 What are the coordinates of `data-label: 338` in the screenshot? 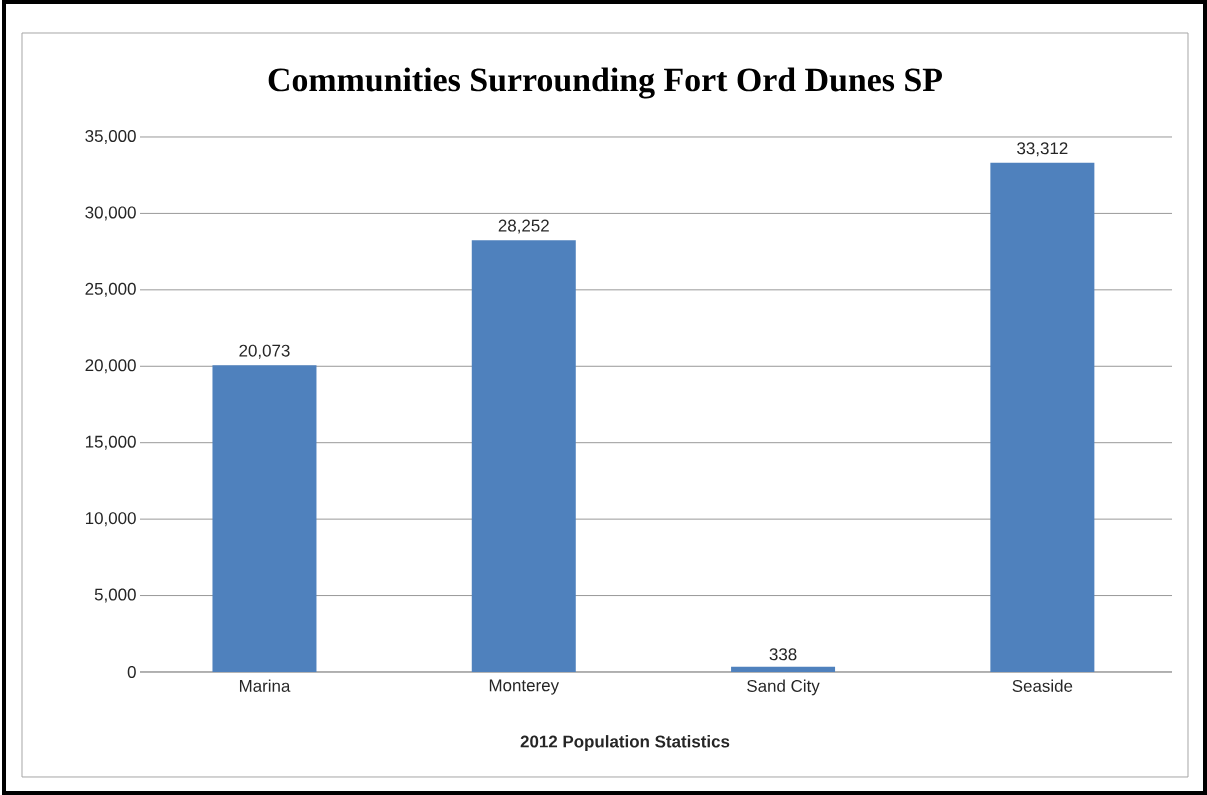 It's located at (783, 654).